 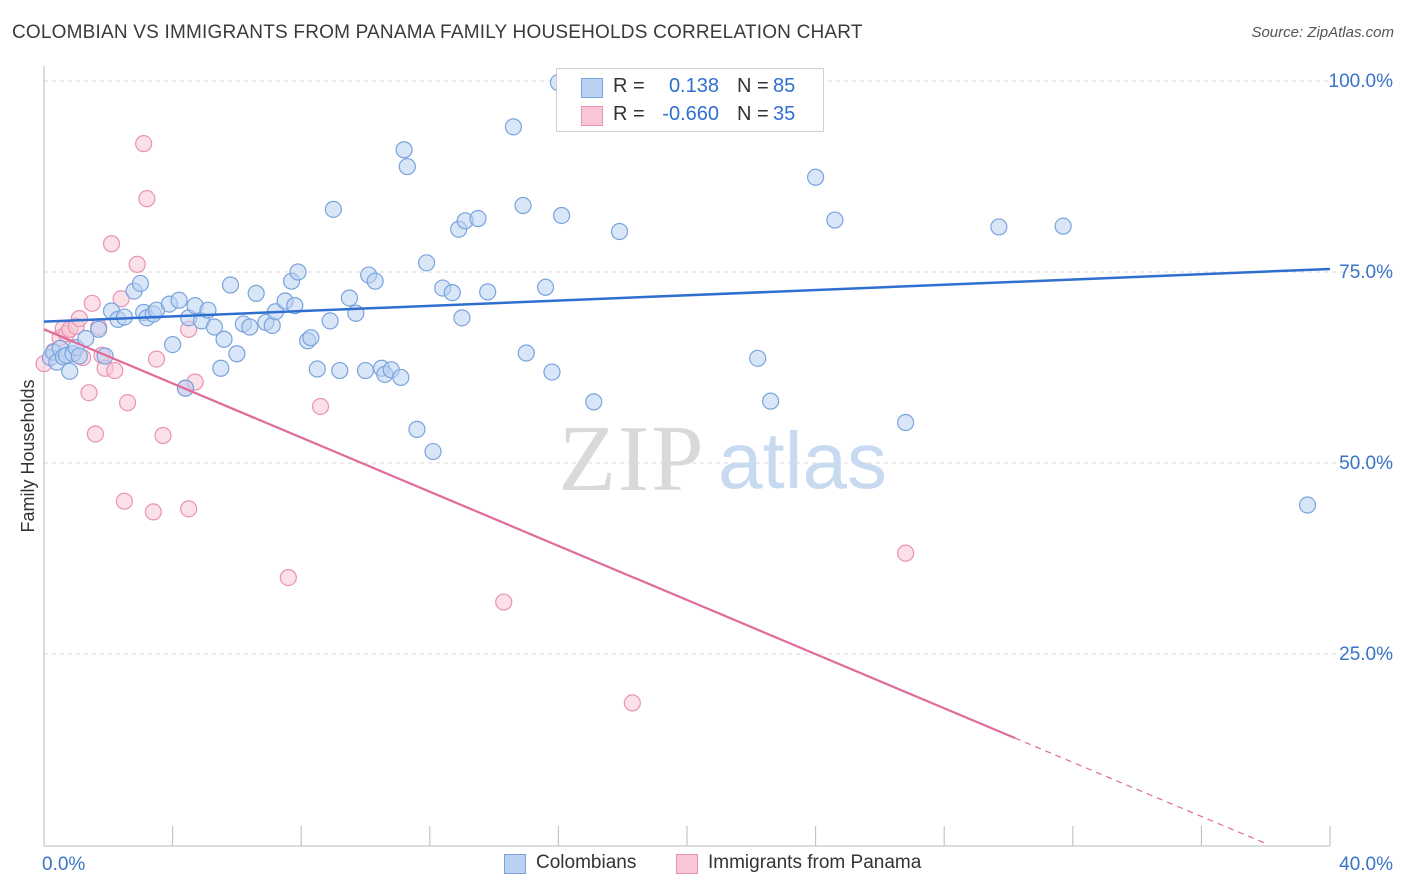 I want to click on series-legend: Colombians Immigrants from Panama, so click(x=703, y=865).